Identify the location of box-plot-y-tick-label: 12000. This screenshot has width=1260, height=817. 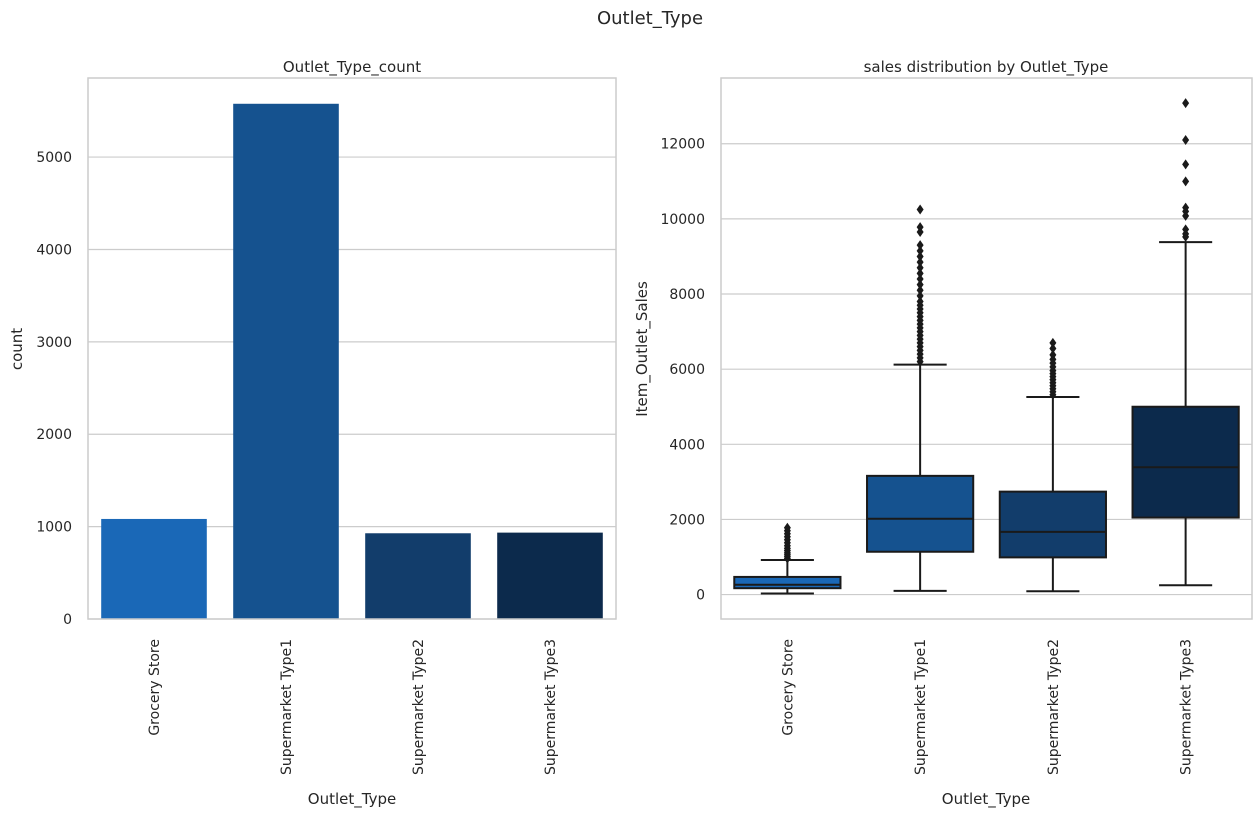
(682, 145).